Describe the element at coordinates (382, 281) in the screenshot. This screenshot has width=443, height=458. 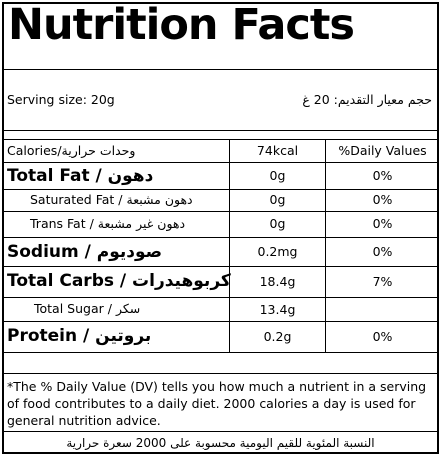
I see `row-daily-value: 7%` at that location.